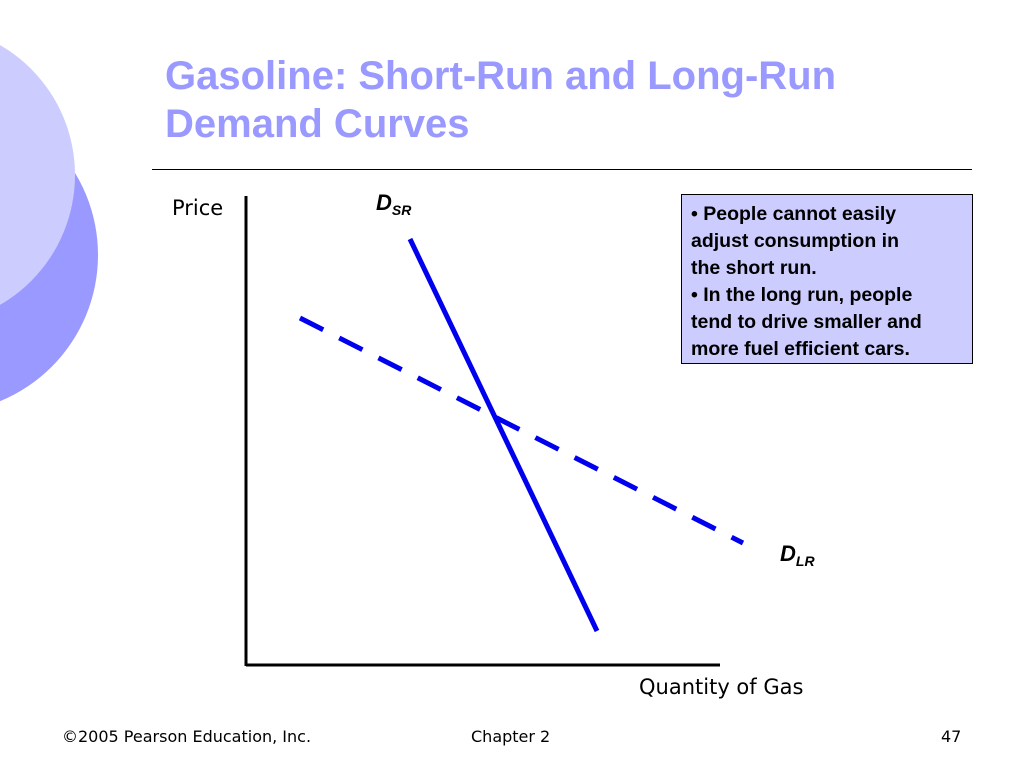 The width and height of the screenshot is (1024, 768). What do you see at coordinates (721, 687) in the screenshot?
I see `x-axis-label: Quantity of Gas` at bounding box center [721, 687].